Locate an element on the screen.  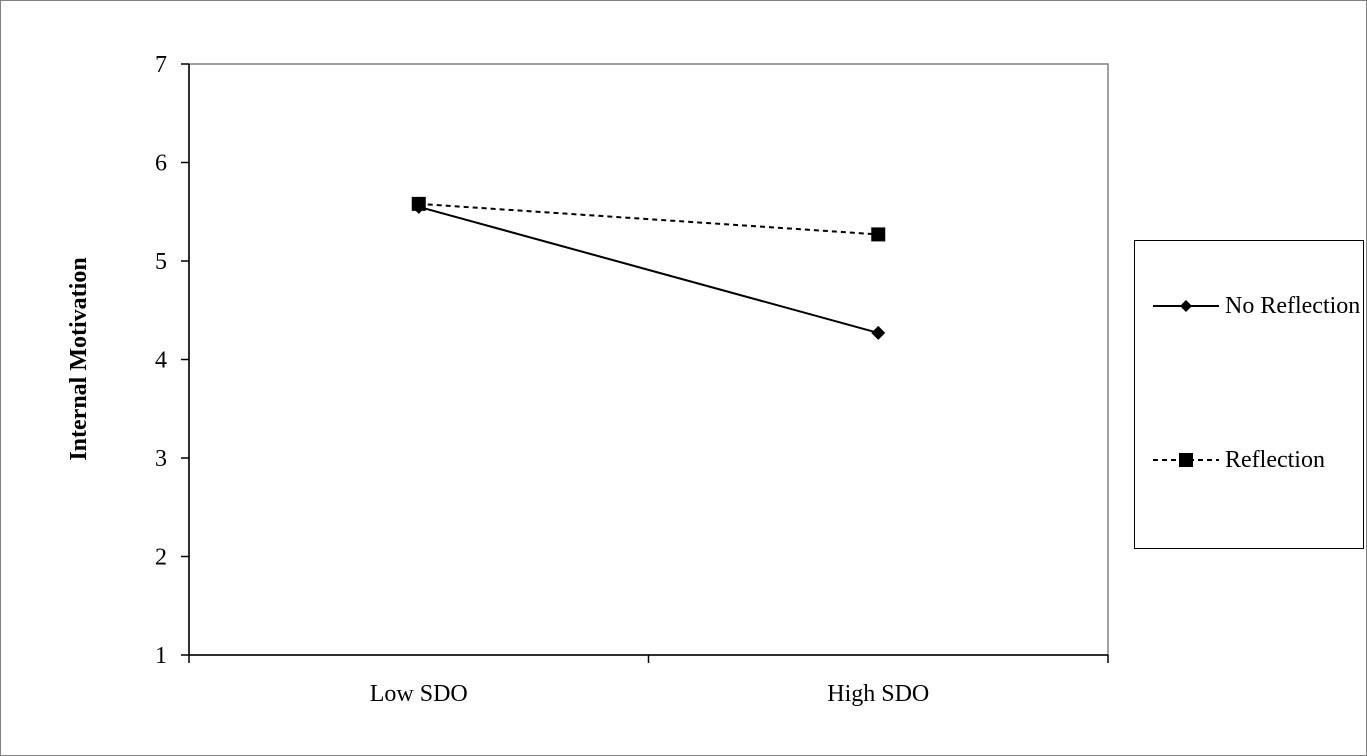
x-tick-label: High SDO is located at coordinates (878, 694).